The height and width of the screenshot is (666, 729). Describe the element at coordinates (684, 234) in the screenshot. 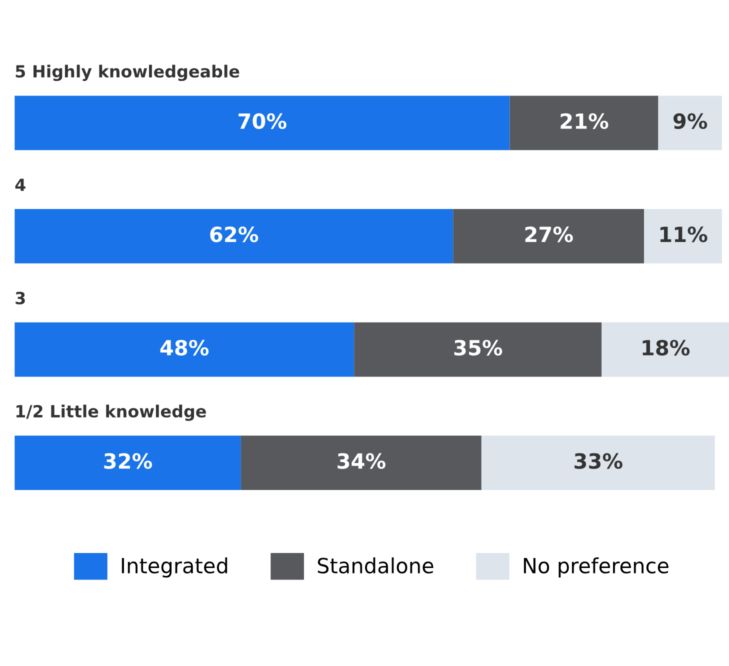

I see `data-label: 11%` at that location.